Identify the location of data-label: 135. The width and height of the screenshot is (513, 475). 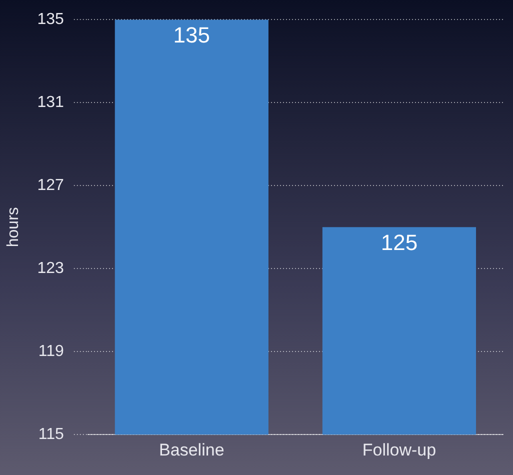
(191, 35).